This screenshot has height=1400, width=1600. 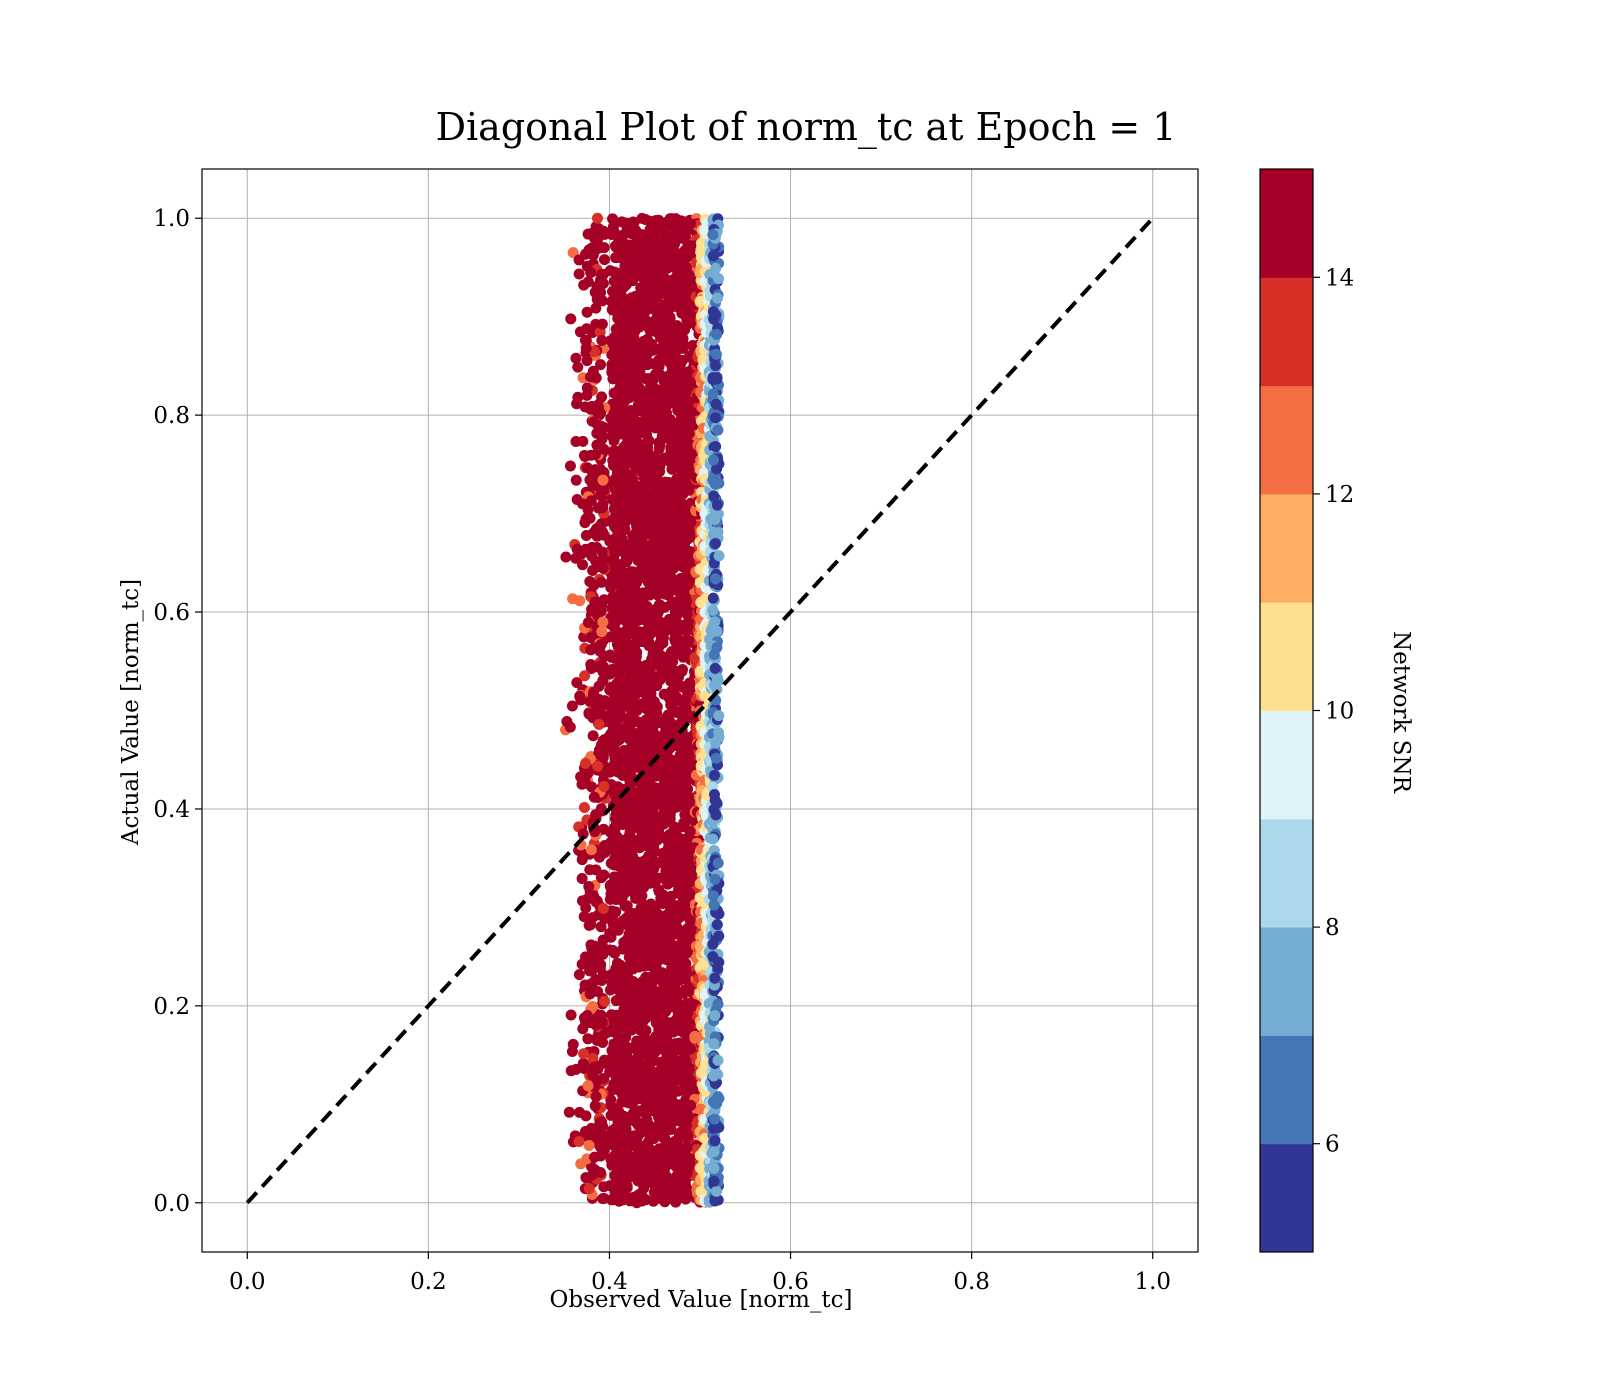 What do you see at coordinates (642, 710) in the screenshot?
I see `scatter-points` at bounding box center [642, 710].